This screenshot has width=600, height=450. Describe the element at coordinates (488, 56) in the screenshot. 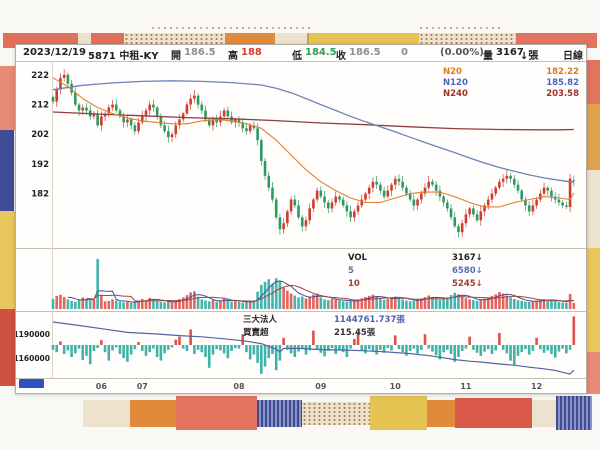

I see `volume-label: 量` at that location.